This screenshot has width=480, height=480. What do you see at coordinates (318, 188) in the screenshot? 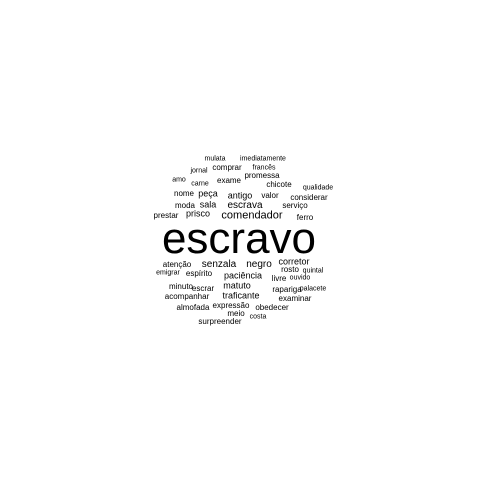
I see `word-qualidade: qualidade` at bounding box center [318, 188].